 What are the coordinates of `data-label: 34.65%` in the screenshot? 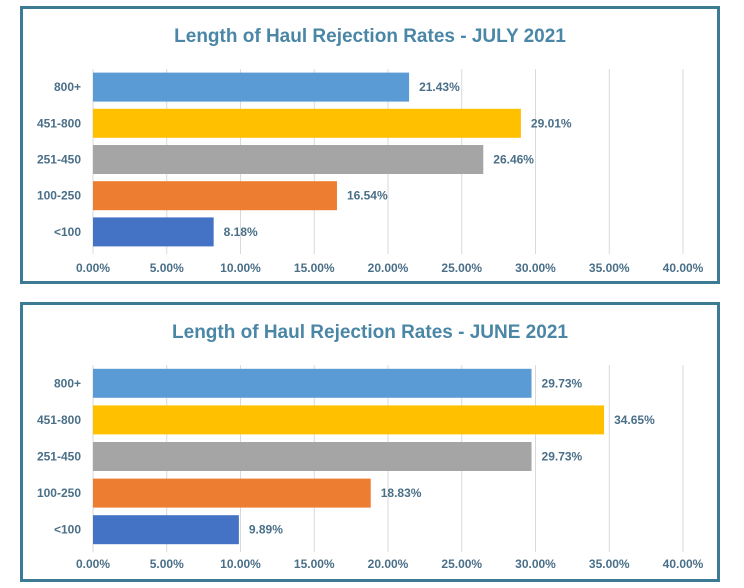 It's located at (634, 420).